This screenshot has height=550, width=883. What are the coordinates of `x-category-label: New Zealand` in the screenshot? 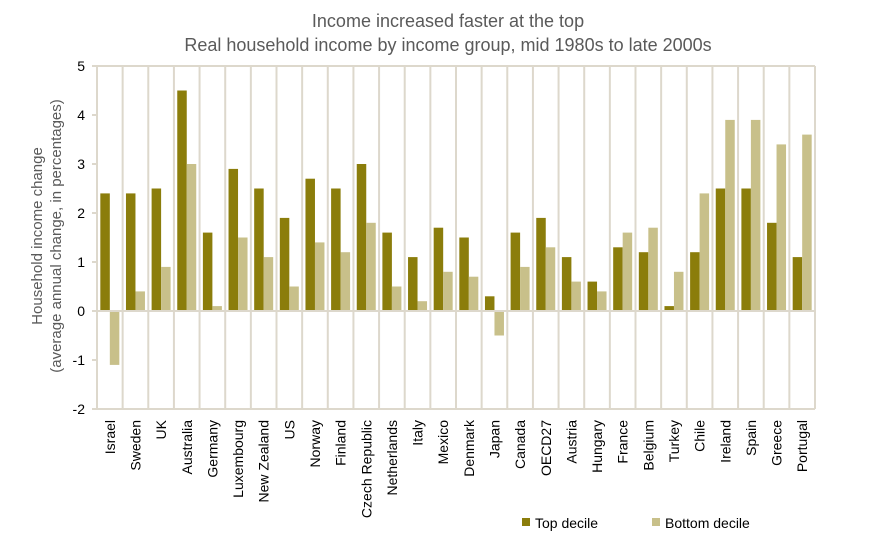 It's located at (264, 461).